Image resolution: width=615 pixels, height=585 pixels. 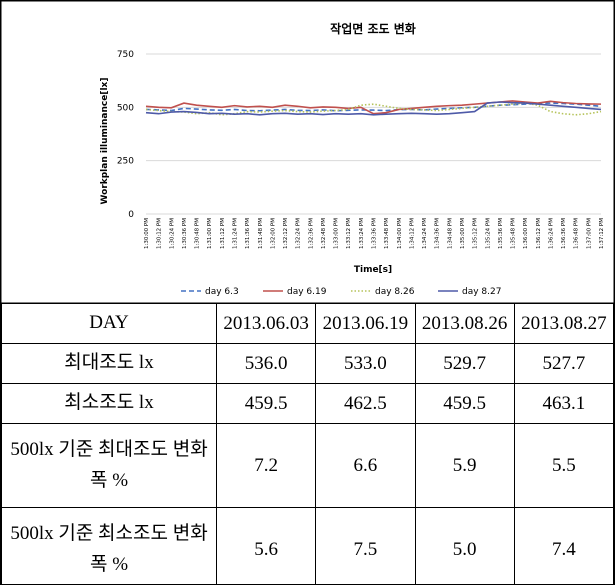 What do you see at coordinates (365, 363) in the screenshot?
I see `table-cell: 533.0` at bounding box center [365, 363].